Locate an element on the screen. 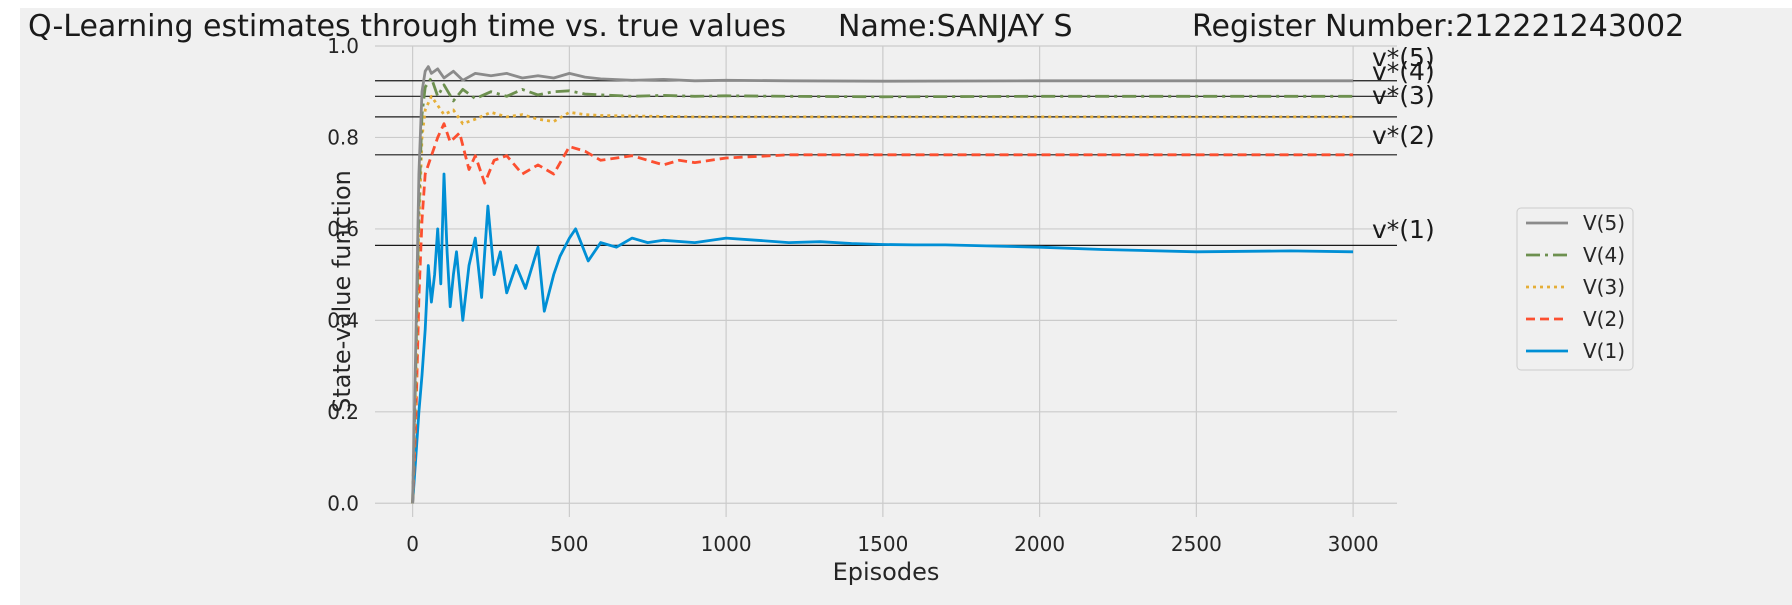  x-tick-label: 2500 is located at coordinates (1196, 544).